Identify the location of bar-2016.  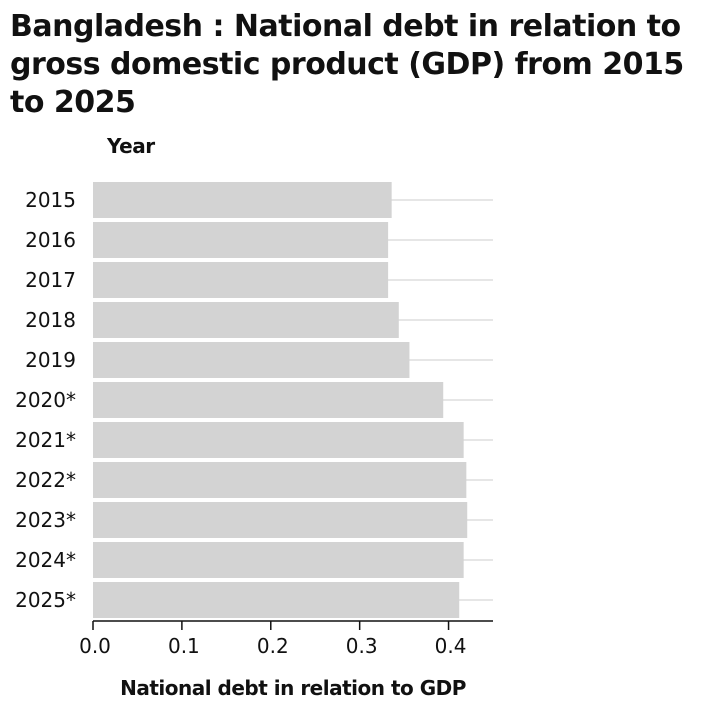
(241, 240).